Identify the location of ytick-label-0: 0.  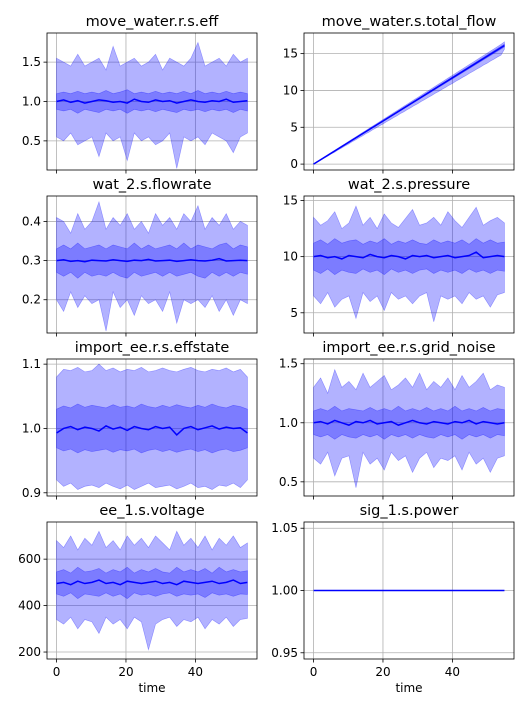
(294, 164).